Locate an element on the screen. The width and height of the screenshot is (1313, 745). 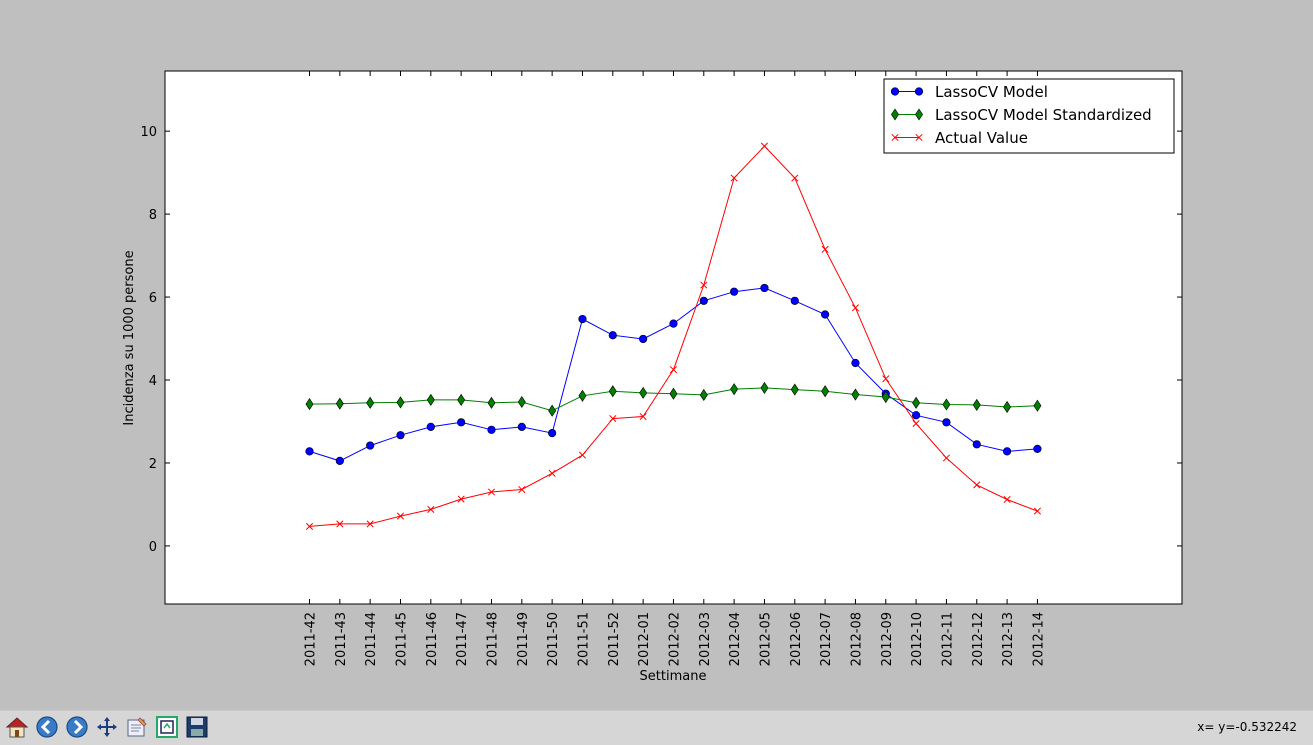
x-tick-label: 2012-13 is located at coordinates (1008, 639).